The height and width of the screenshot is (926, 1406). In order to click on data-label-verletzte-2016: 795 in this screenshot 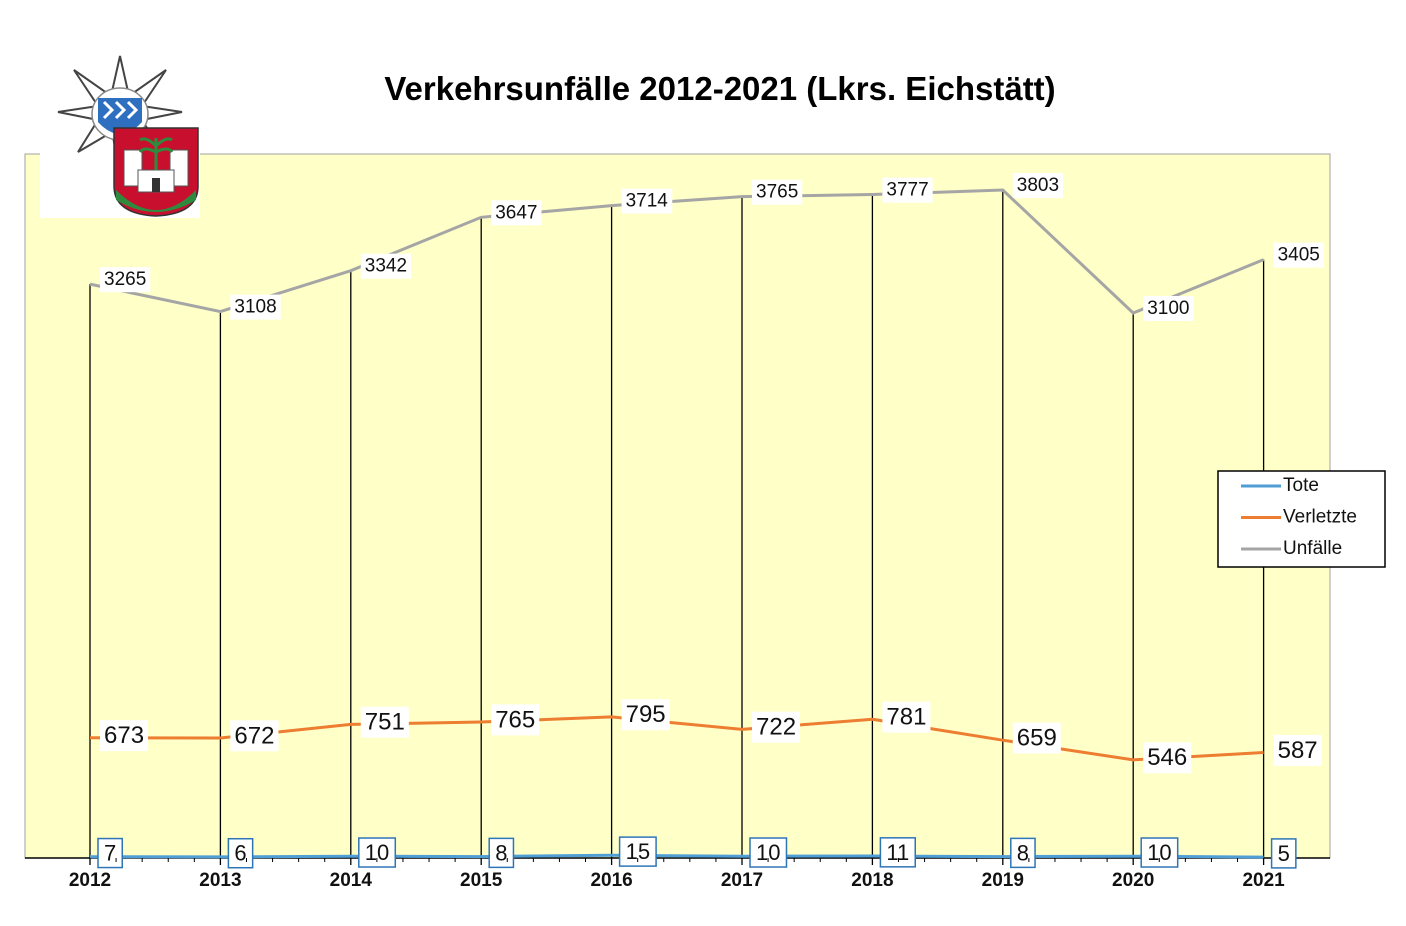, I will do `click(645, 715)`.